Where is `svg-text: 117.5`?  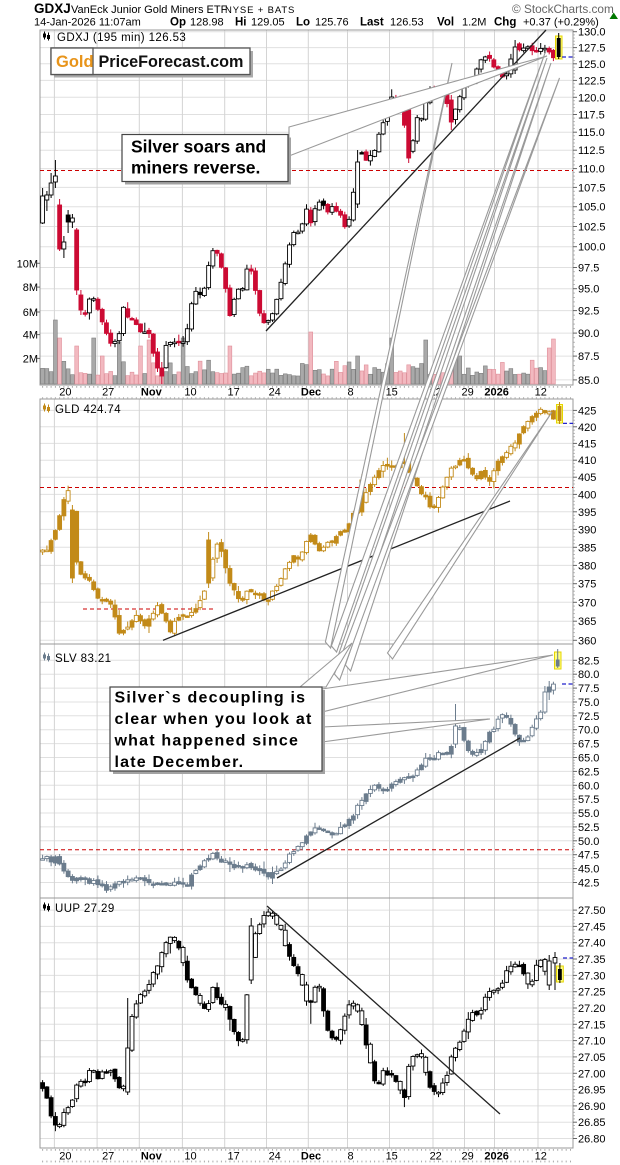
svg-text: 117.5 is located at coordinates (591, 116).